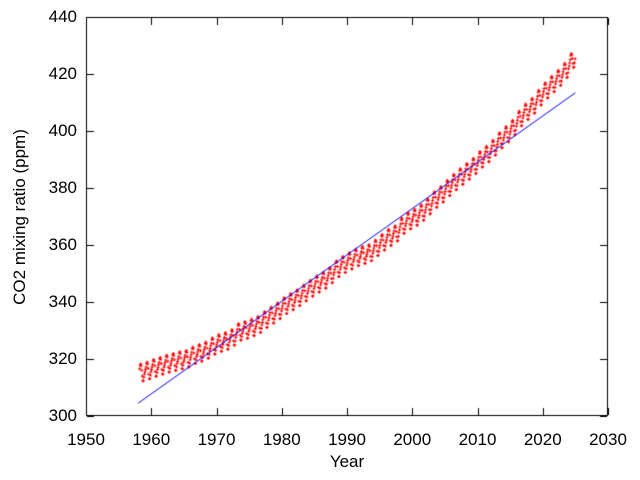 The image size is (640, 480). Describe the element at coordinates (62, 415) in the screenshot. I see `y-tick-label: 300` at that location.